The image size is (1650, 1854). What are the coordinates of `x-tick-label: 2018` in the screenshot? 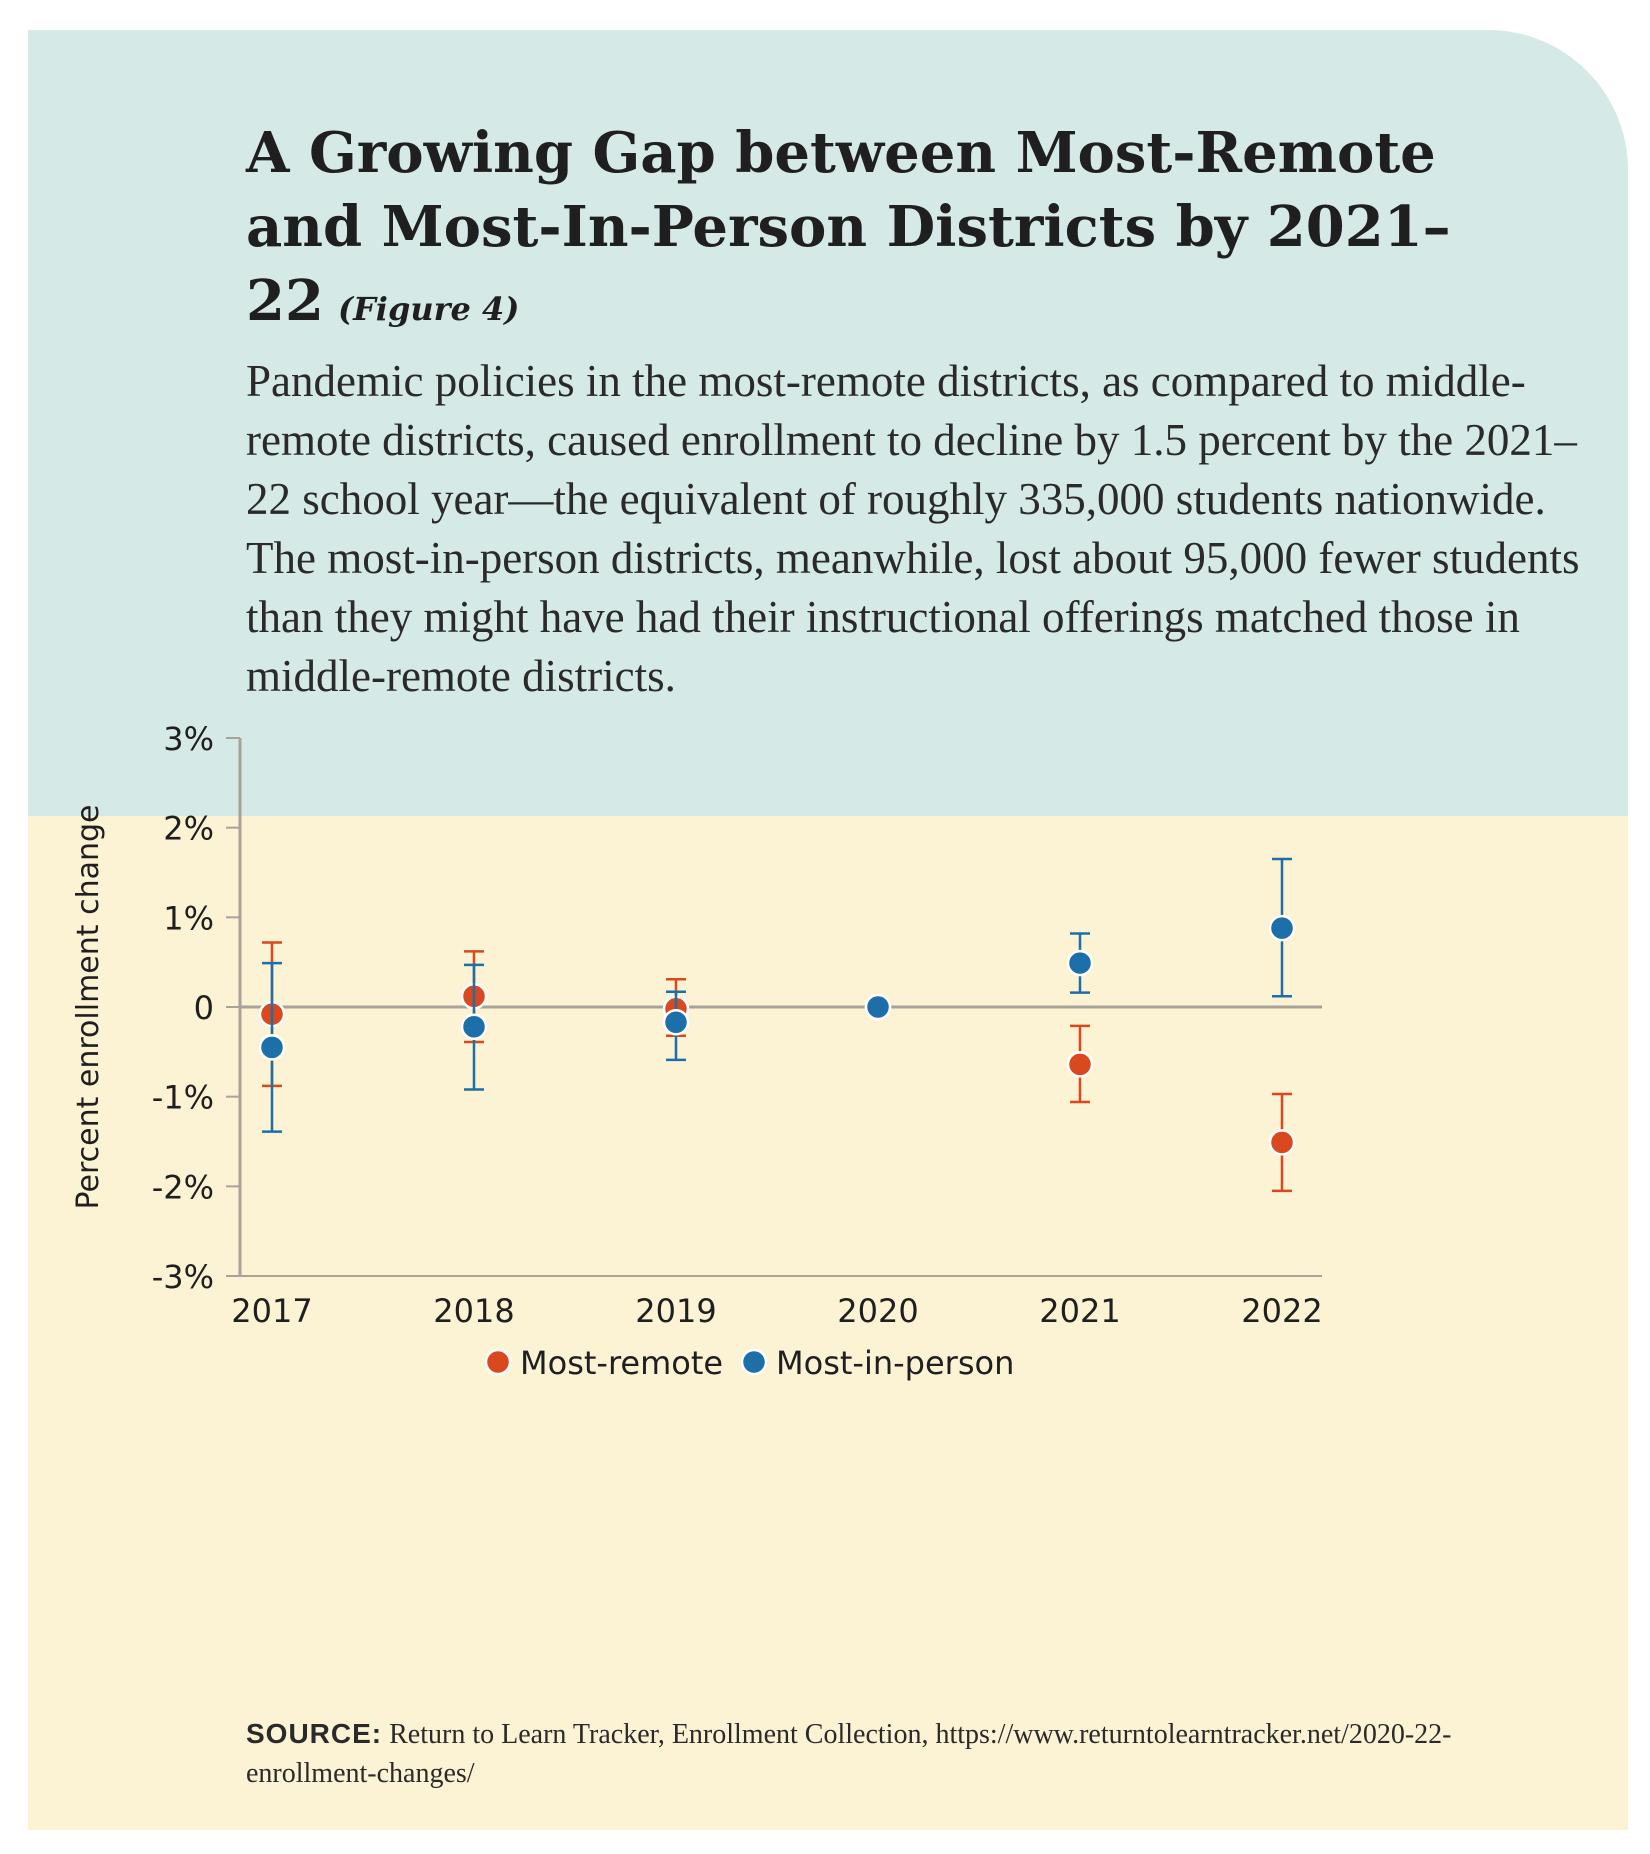 It's located at (473, 1311).